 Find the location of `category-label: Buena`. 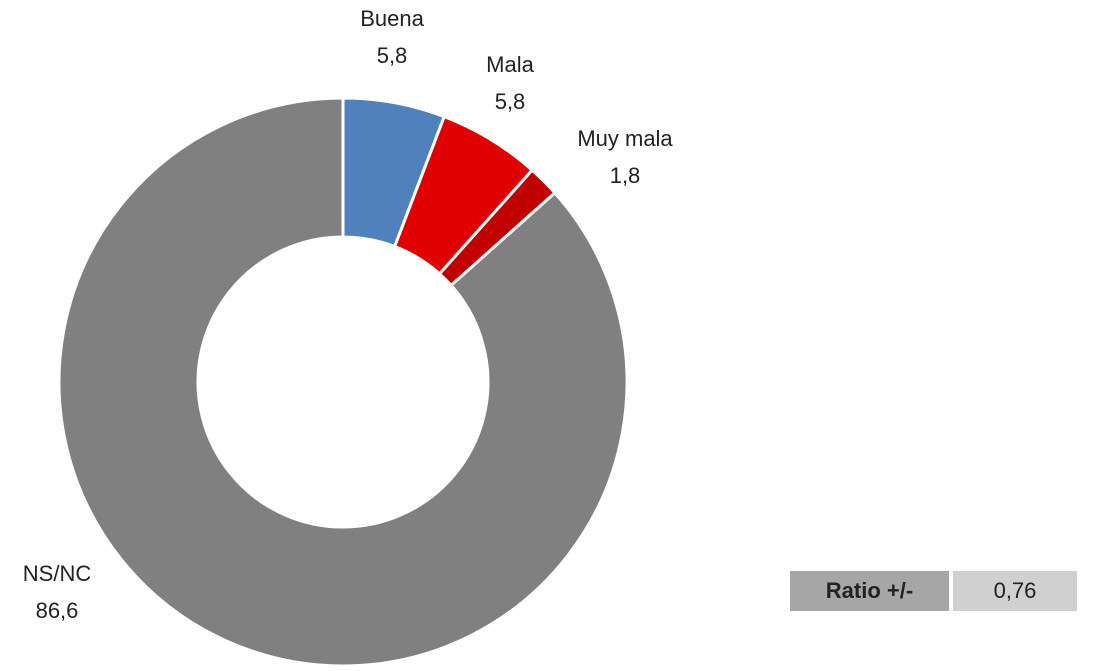

category-label: Buena is located at coordinates (392, 18).